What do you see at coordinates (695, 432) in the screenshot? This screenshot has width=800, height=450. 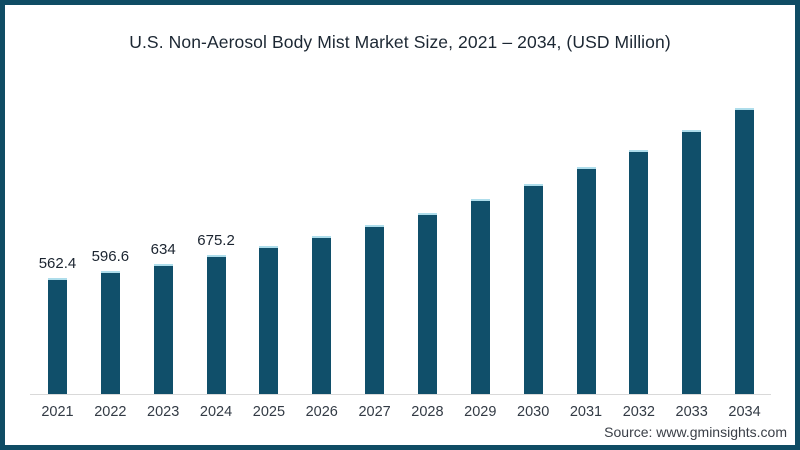 I see `source-credit: Source: www.gminsights.com` at bounding box center [695, 432].